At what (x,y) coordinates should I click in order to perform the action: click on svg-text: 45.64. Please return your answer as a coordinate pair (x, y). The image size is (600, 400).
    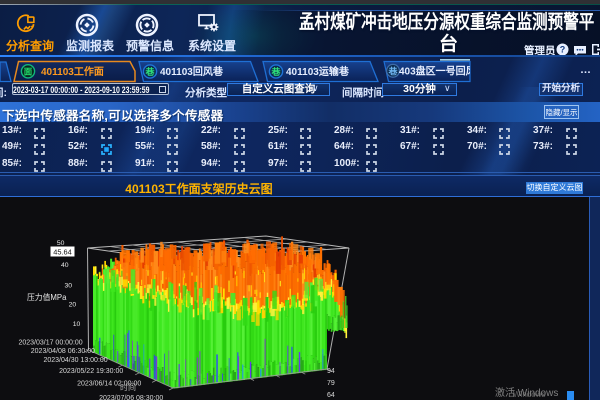
    Looking at the image, I should click on (62, 251).